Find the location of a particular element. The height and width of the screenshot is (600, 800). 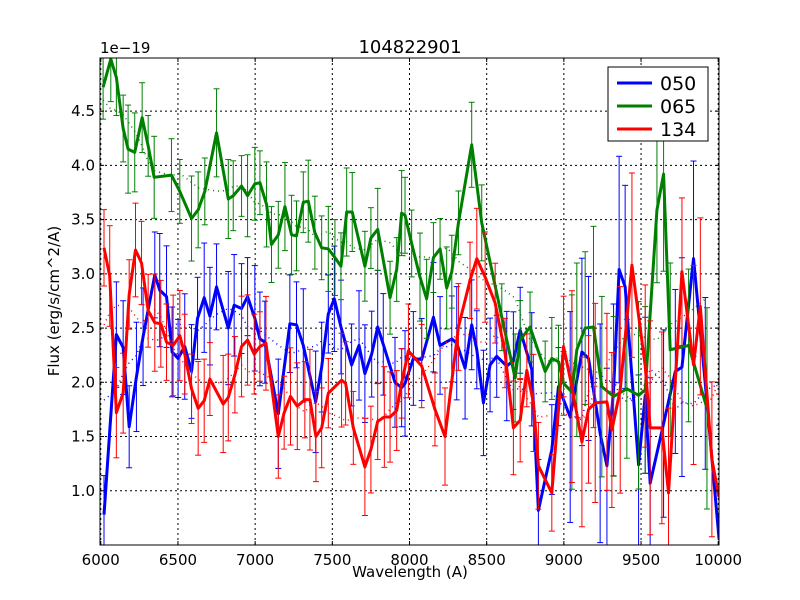

x-tick-label: 7500 is located at coordinates (332, 560).